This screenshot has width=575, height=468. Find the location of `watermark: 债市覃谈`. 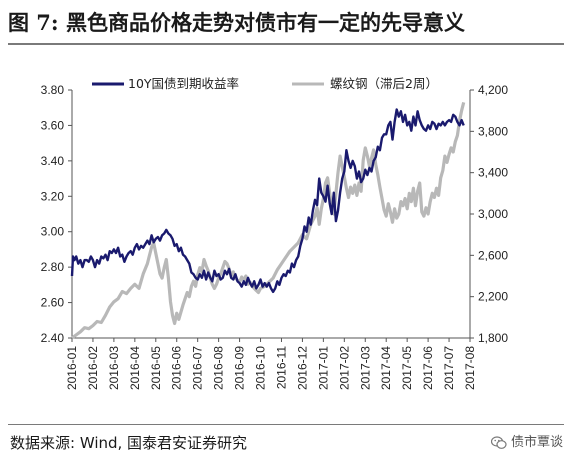

watermark: 债市覃谈 is located at coordinates (526, 443).